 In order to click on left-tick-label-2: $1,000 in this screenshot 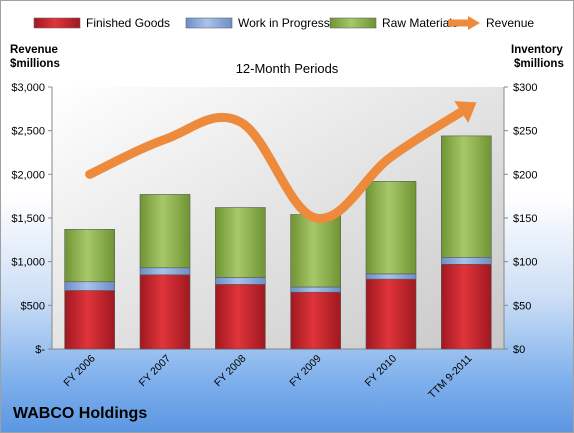, I will do `click(28, 263)`.